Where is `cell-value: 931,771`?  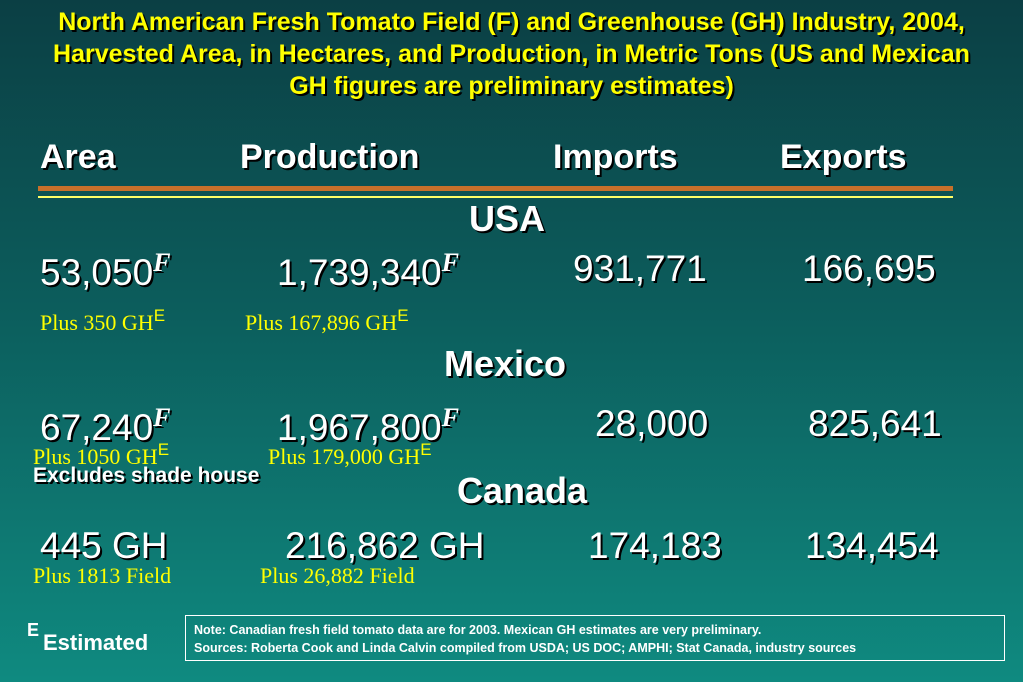 cell-value: 931,771 is located at coordinates (640, 269).